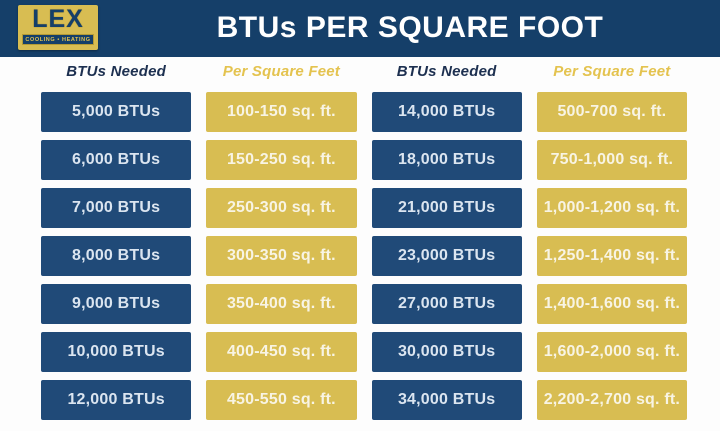 This screenshot has height=431, width=720. I want to click on btu-cell: 5,000 BTUs, so click(116, 112).